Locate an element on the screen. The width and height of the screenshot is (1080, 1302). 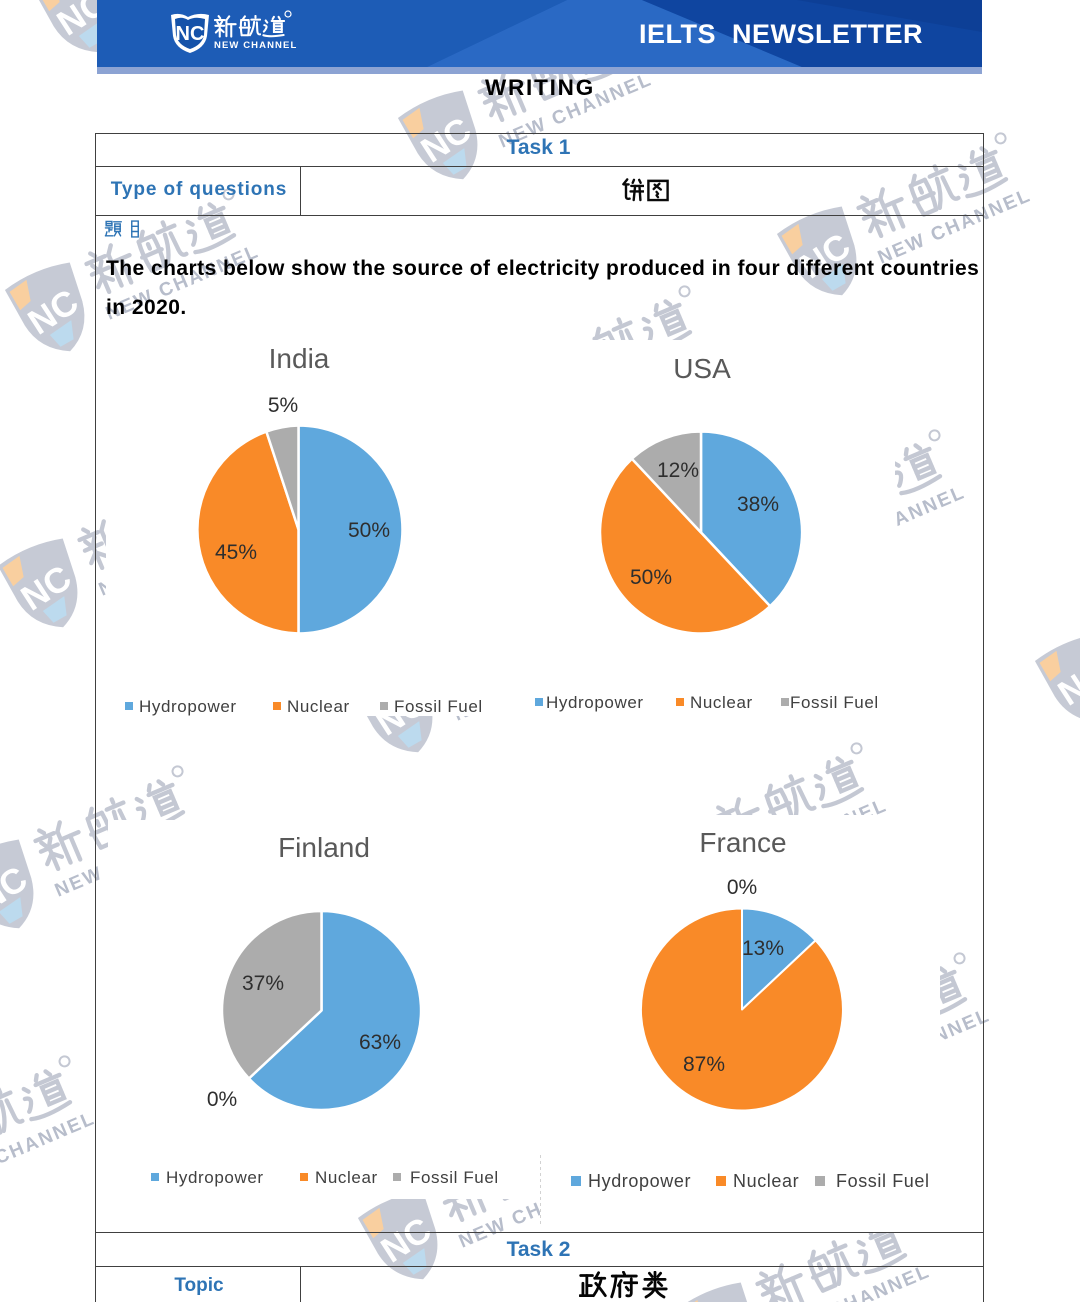
svg-text: NEW CHANNEL is located at coordinates (255, 45).